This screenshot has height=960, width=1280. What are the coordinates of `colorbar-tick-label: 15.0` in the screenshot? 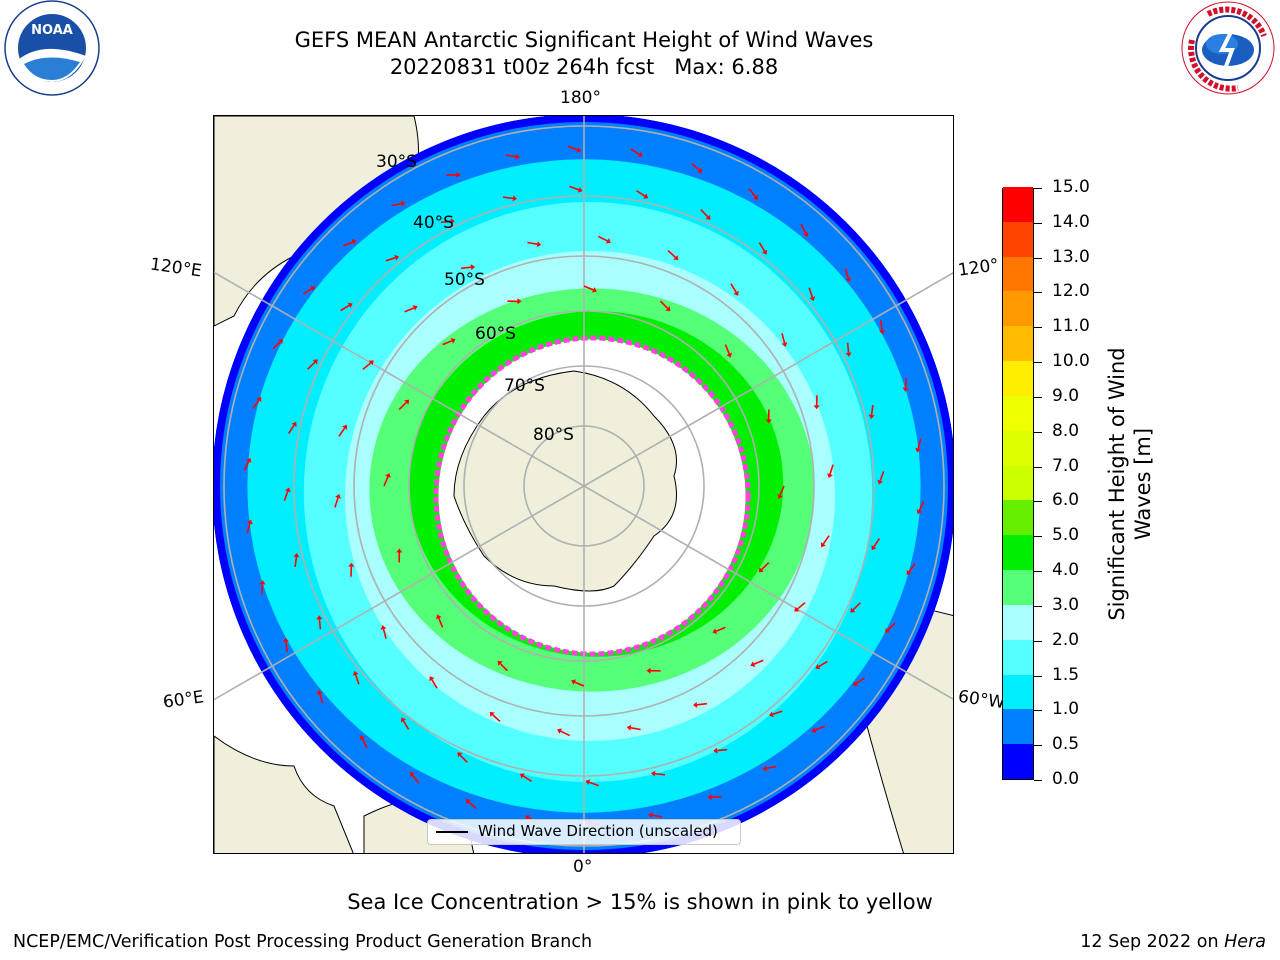 It's located at (1071, 187).